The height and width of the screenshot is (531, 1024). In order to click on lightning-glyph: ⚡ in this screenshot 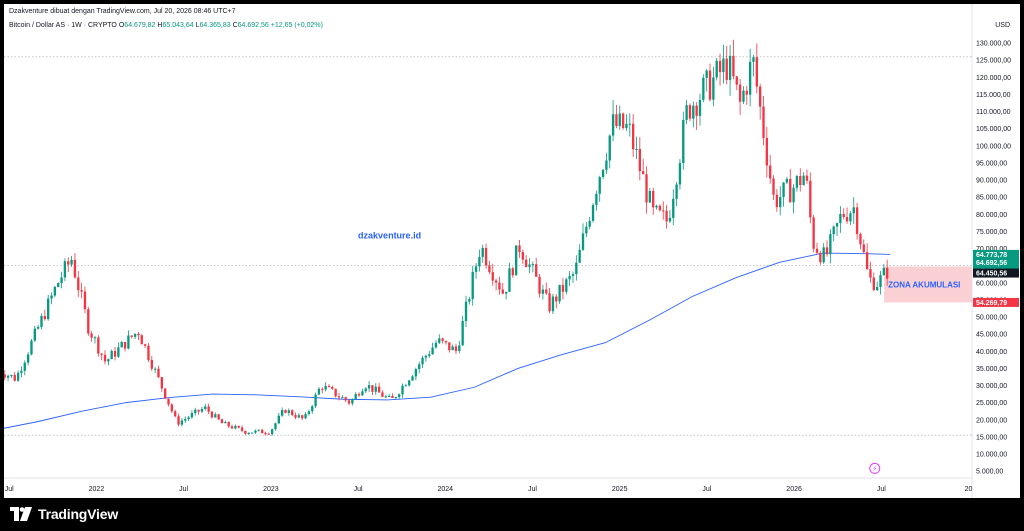, I will do `click(874, 469)`.